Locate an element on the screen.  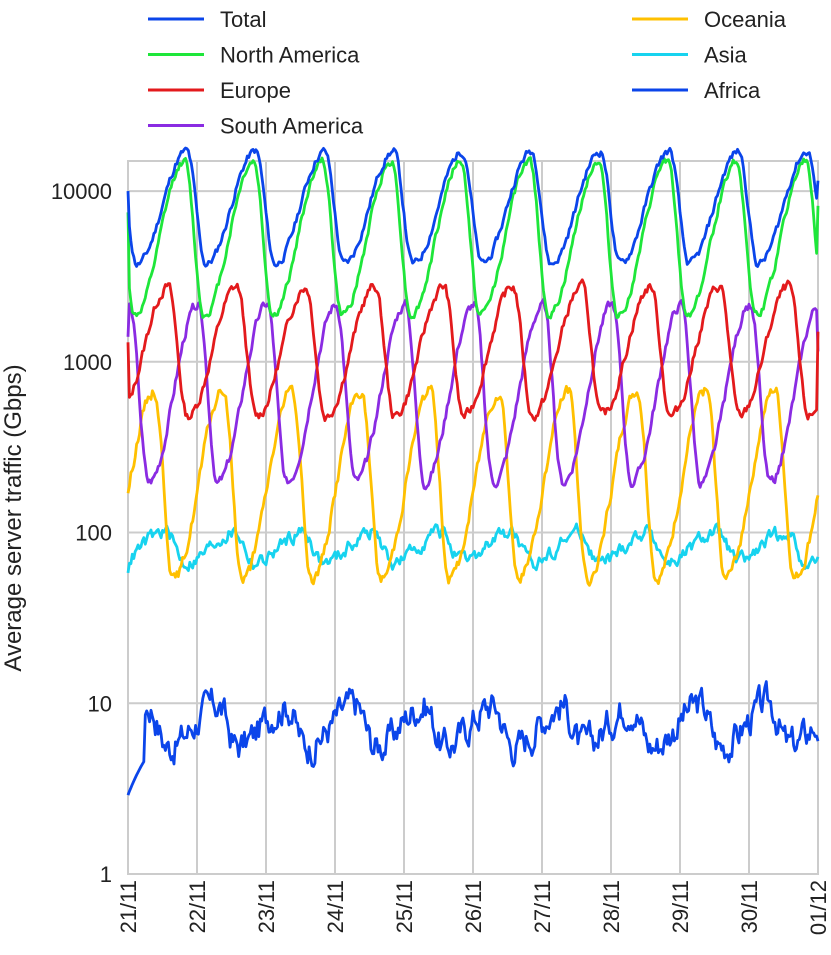
series-line-total is located at coordinates (473, 207).